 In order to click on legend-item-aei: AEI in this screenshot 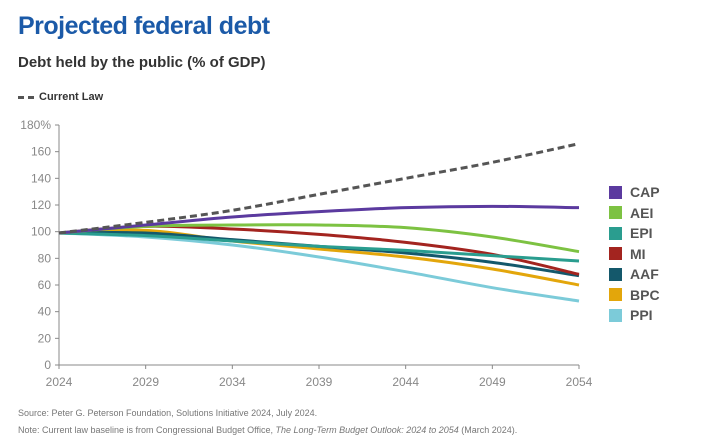, I will do `click(634, 213)`.